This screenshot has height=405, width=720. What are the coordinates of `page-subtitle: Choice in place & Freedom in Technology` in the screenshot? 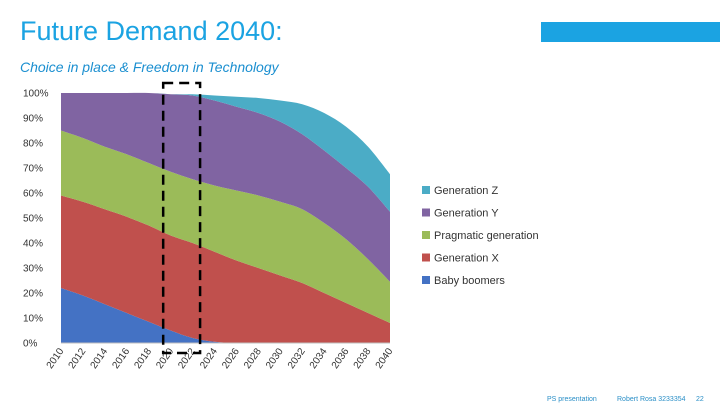 It's located at (149, 67).